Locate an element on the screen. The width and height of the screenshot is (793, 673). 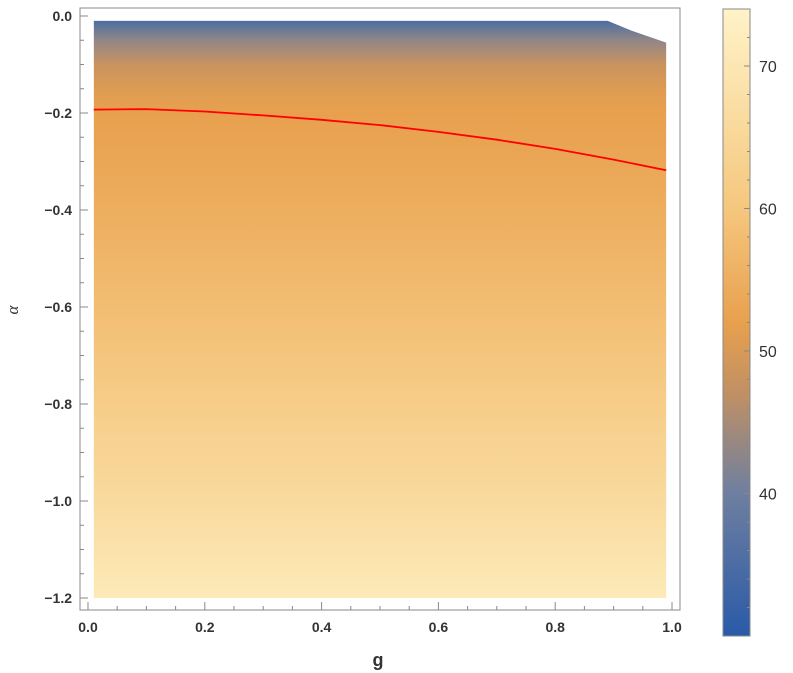
y-axis: 0.0 −0.2 −0.4 −0.6 −0.8 −1.0 −1.2 is located at coordinates (66, 307).